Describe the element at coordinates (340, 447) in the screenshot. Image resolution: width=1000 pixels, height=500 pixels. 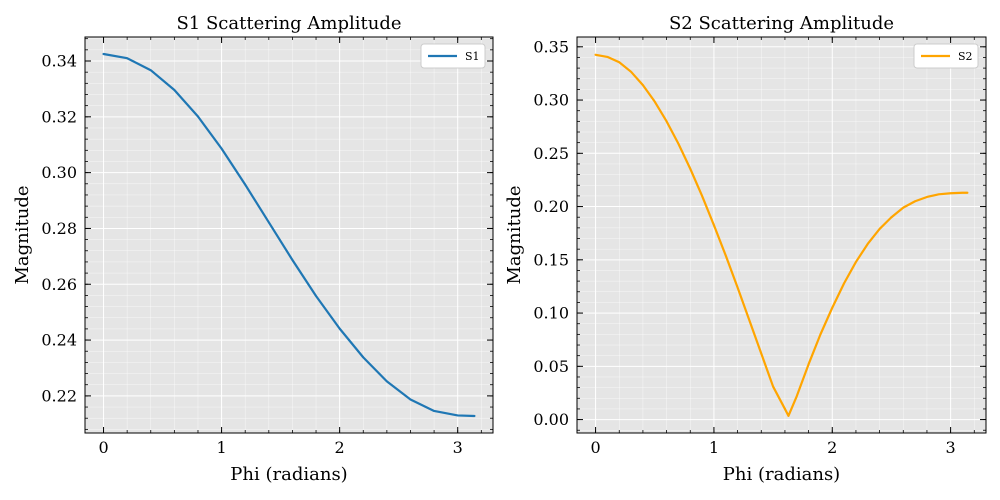
I see `s1-xtick-label: 2` at that location.